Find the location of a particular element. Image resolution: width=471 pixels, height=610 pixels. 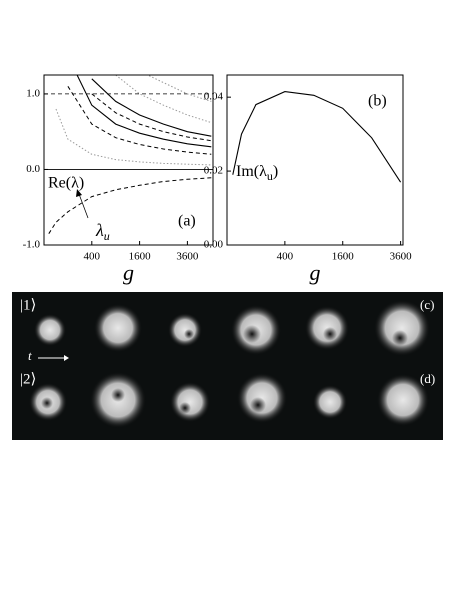

y-tick-label: 0.00 is located at coordinates (214, 245).